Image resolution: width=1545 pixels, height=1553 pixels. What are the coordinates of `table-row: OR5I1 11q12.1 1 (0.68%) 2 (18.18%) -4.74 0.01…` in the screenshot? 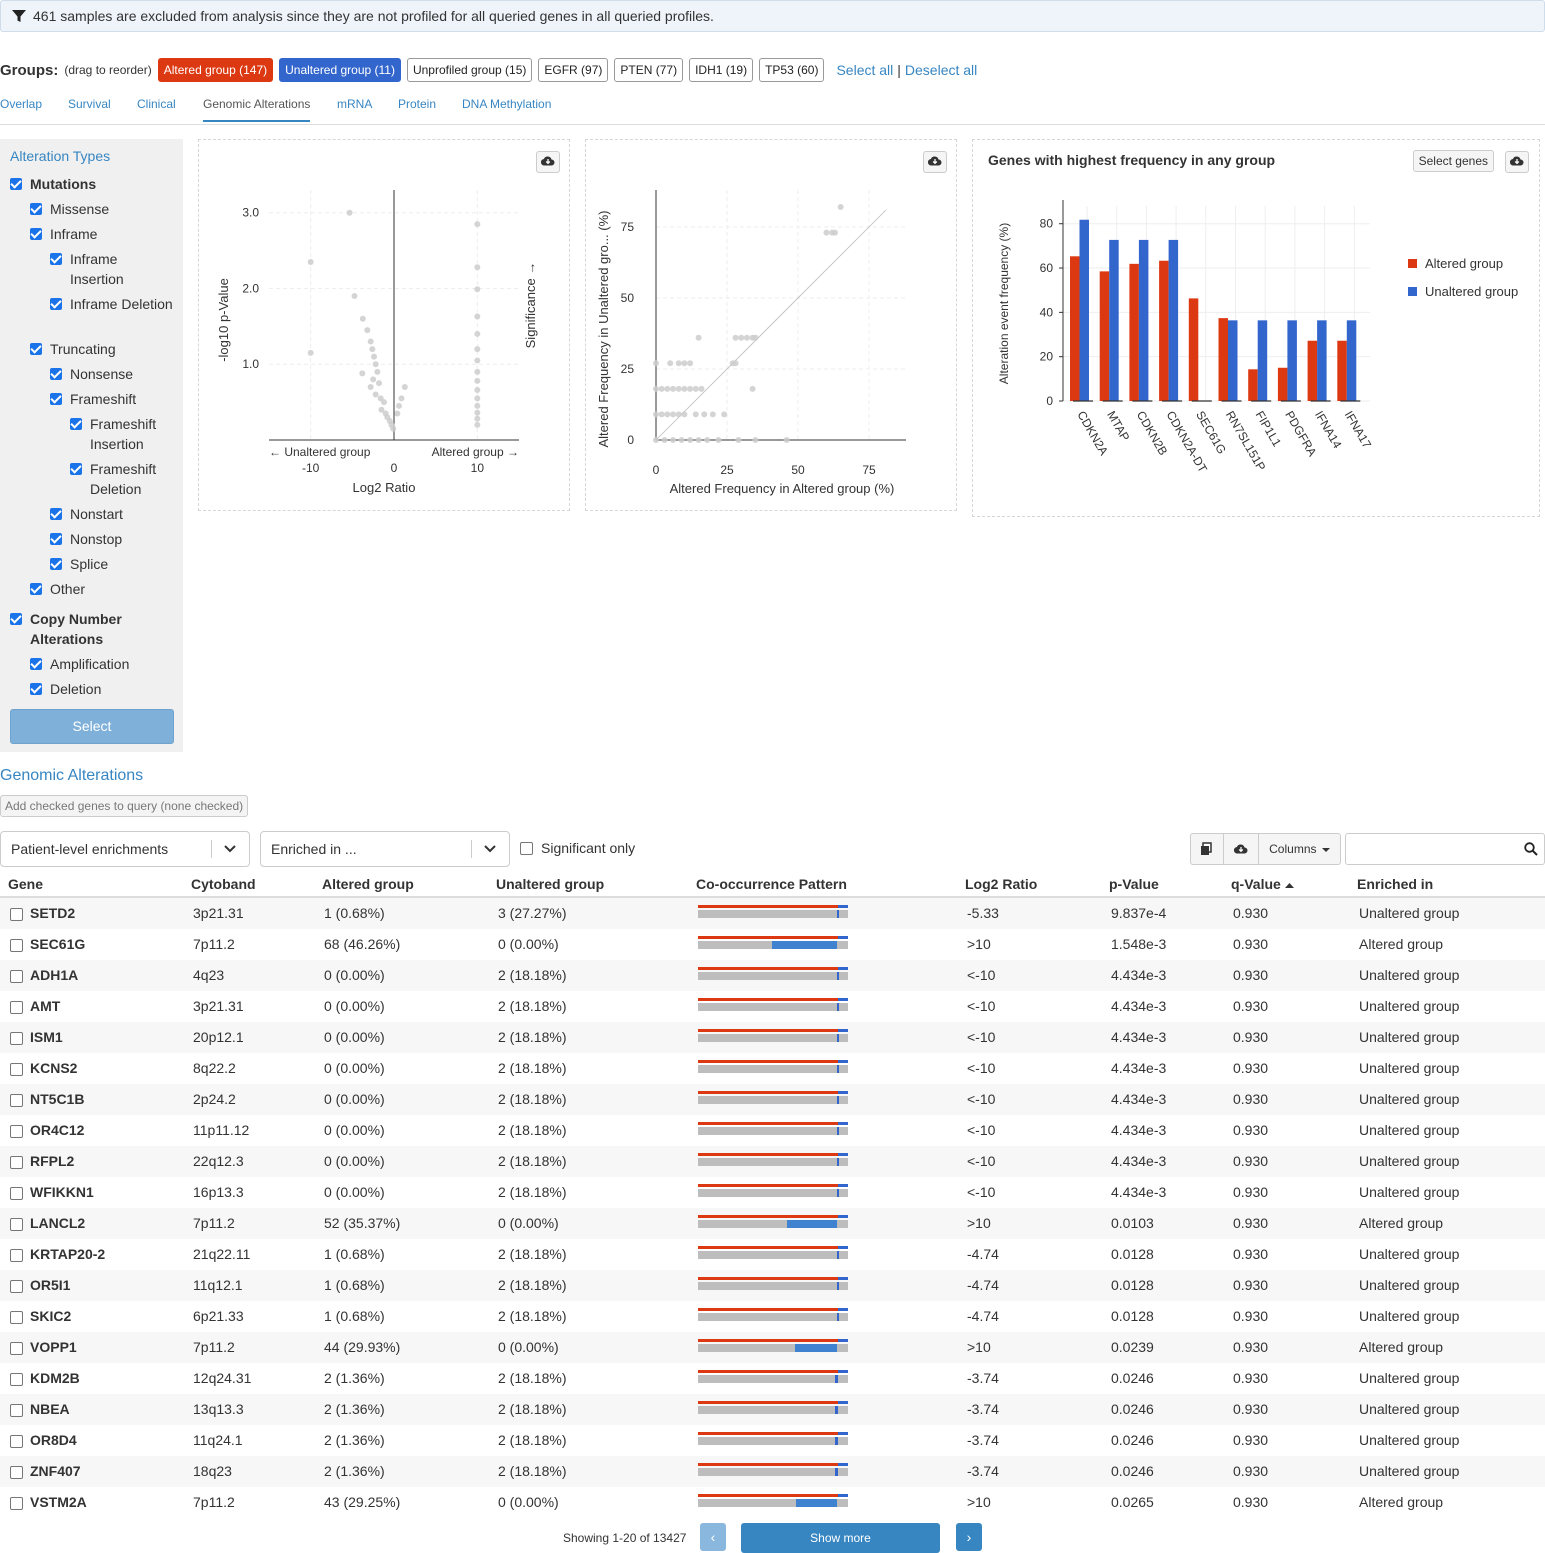 It's located at (772, 1285).